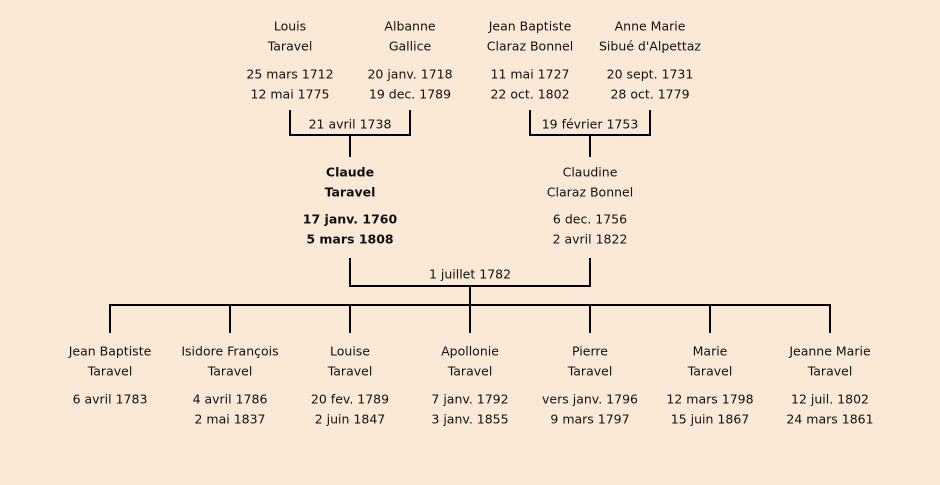 The image size is (940, 485). What do you see at coordinates (229, 351) in the screenshot?
I see `person-name: Isidore François` at bounding box center [229, 351].